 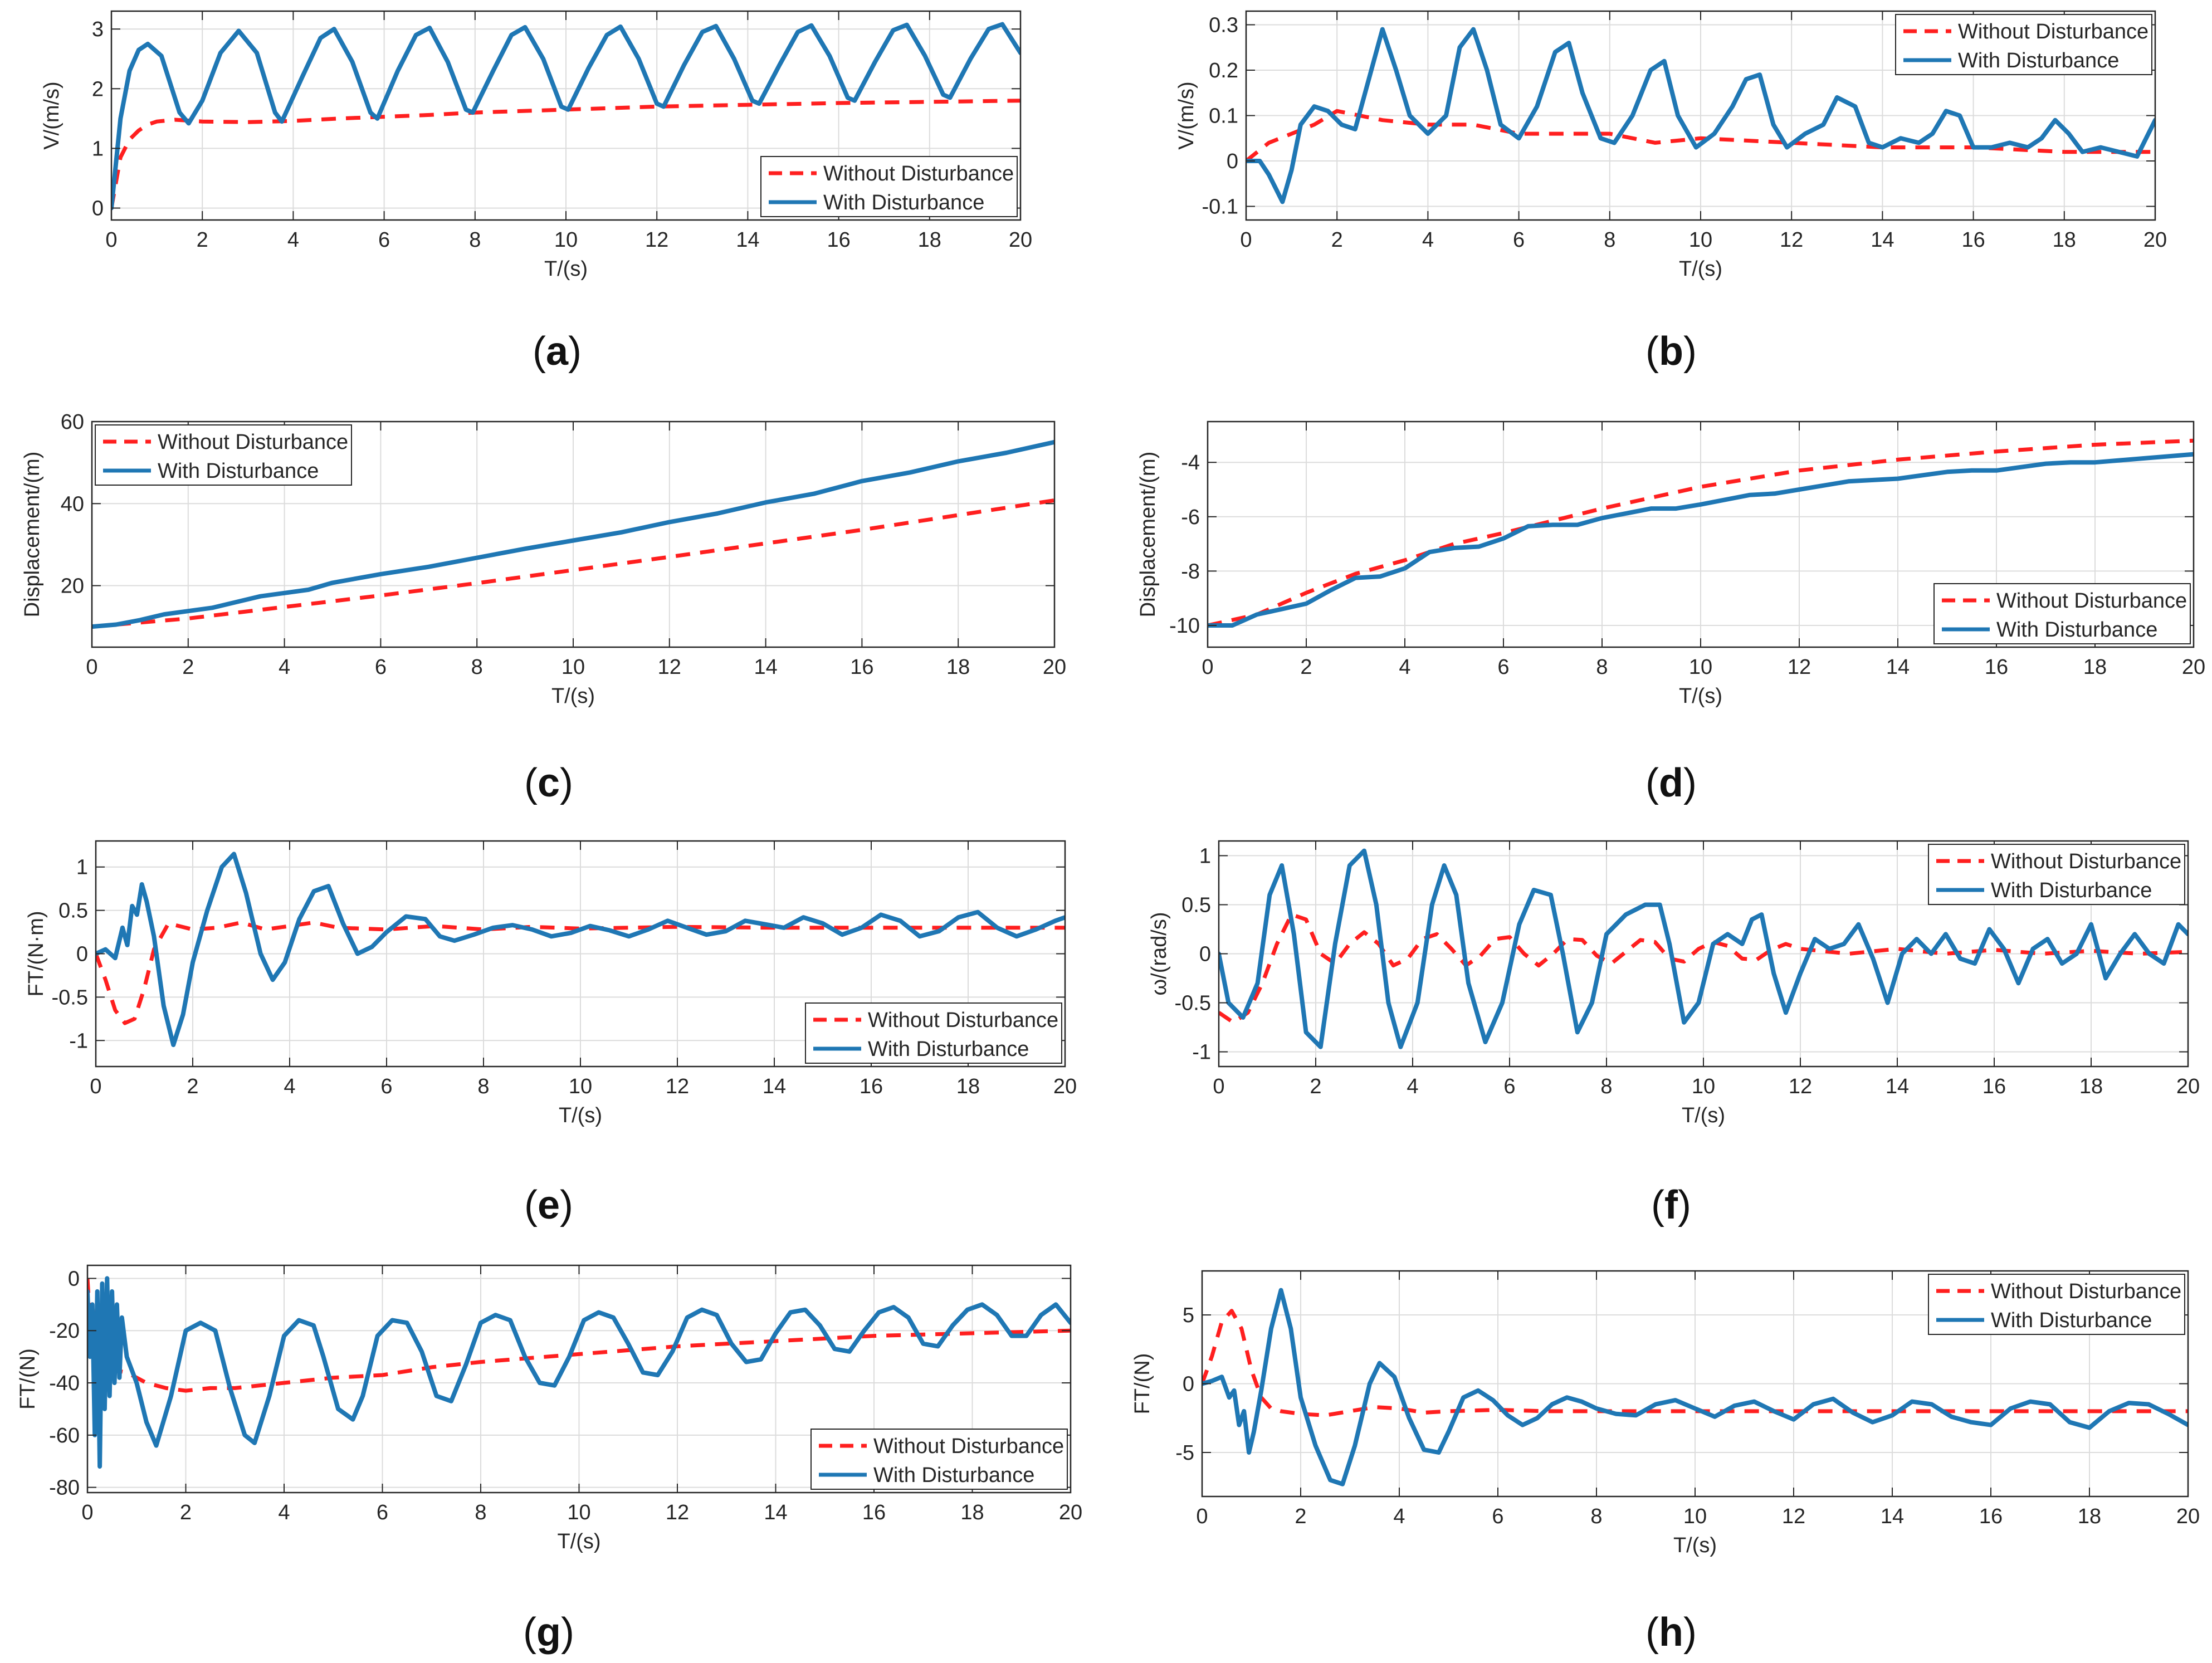 What do you see at coordinates (36, 953) in the screenshot?
I see `y-axis-label: FT/(N·m)` at bounding box center [36, 953].